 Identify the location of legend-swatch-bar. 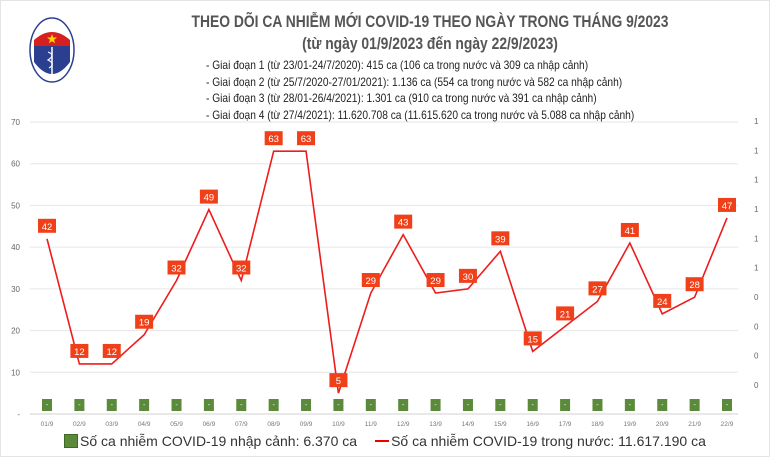
(71, 441).